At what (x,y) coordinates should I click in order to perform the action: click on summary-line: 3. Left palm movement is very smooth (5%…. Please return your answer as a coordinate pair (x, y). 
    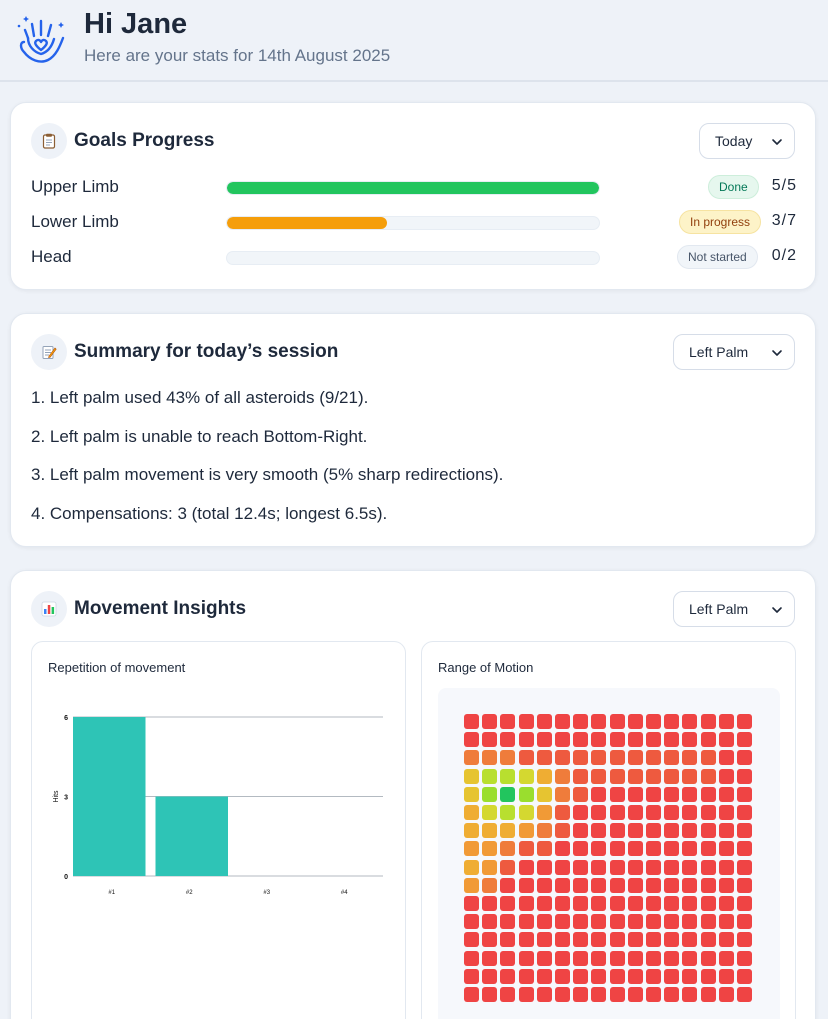
    Looking at the image, I should click on (267, 474).